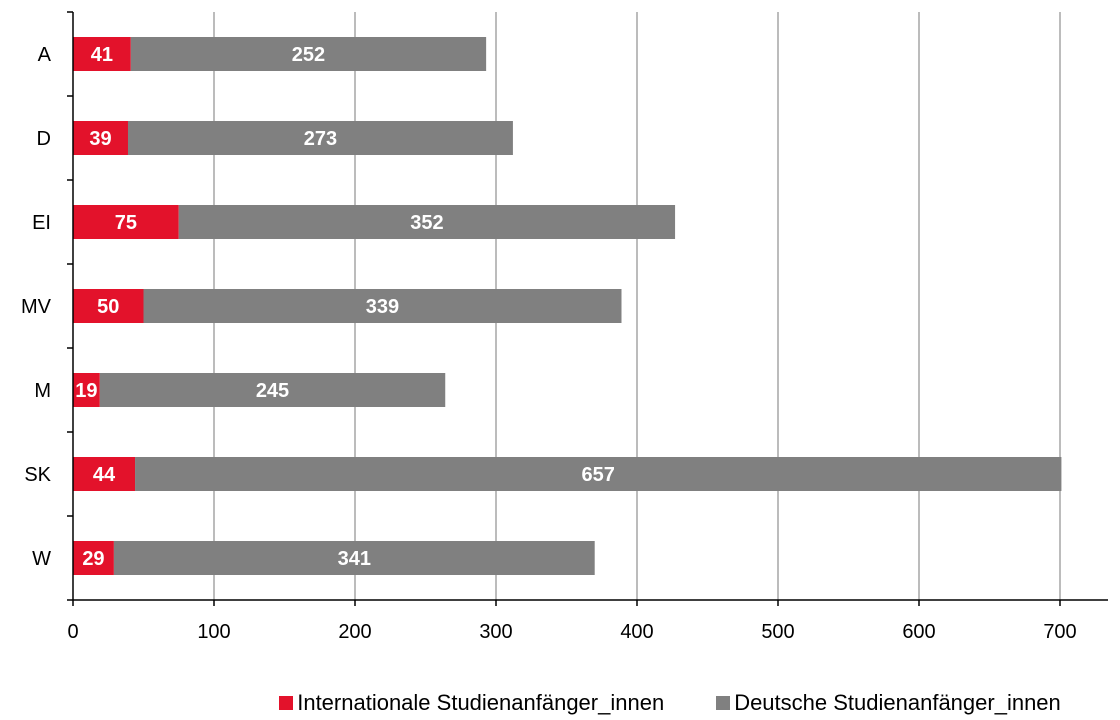 The image size is (1120, 720). Describe the element at coordinates (897, 702) in the screenshot. I see `legend-label-deutsche: Deutsche Studienanfänger_innen` at that location.